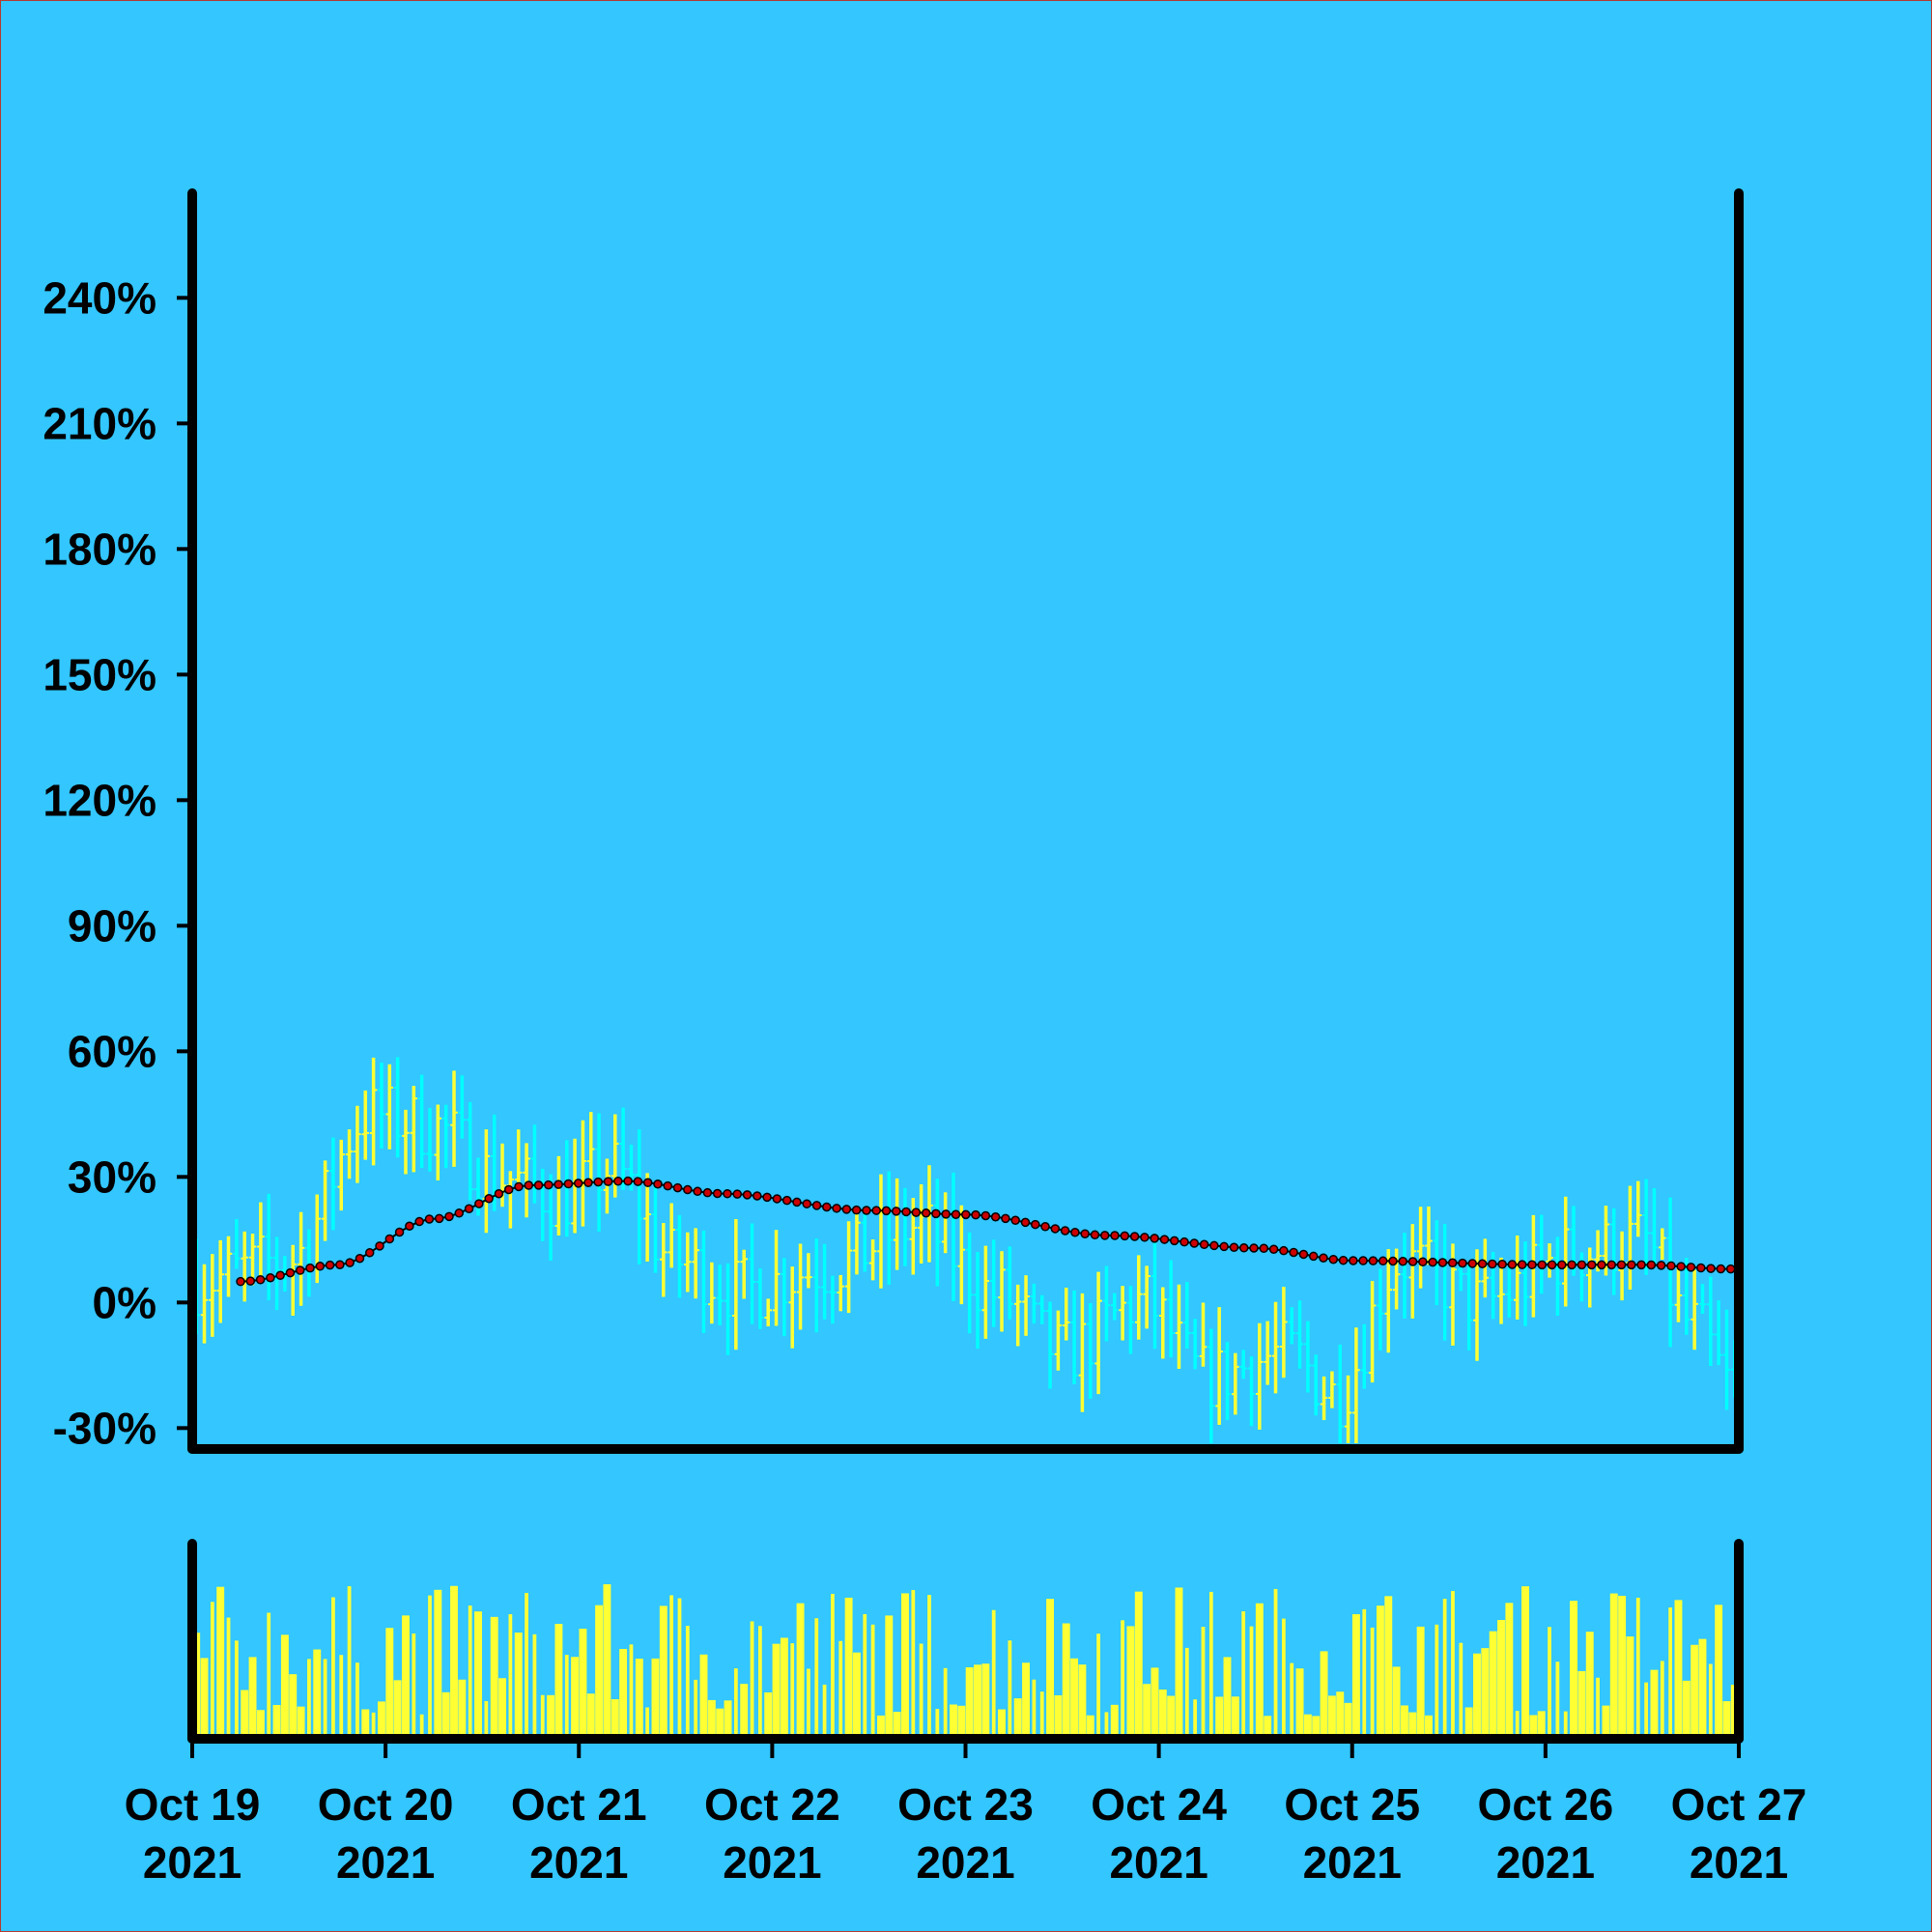 This screenshot has height=1932, width=1932. What do you see at coordinates (193, 1804) in the screenshot?
I see `x-tick-label-date: Oct 19` at bounding box center [193, 1804].